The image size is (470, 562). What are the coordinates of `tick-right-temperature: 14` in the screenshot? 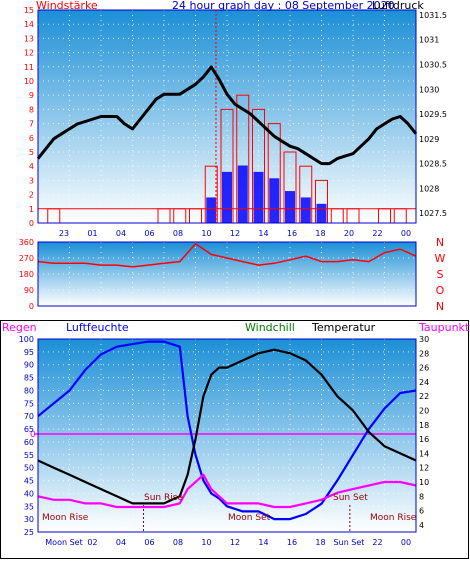 It's located at (424, 453).